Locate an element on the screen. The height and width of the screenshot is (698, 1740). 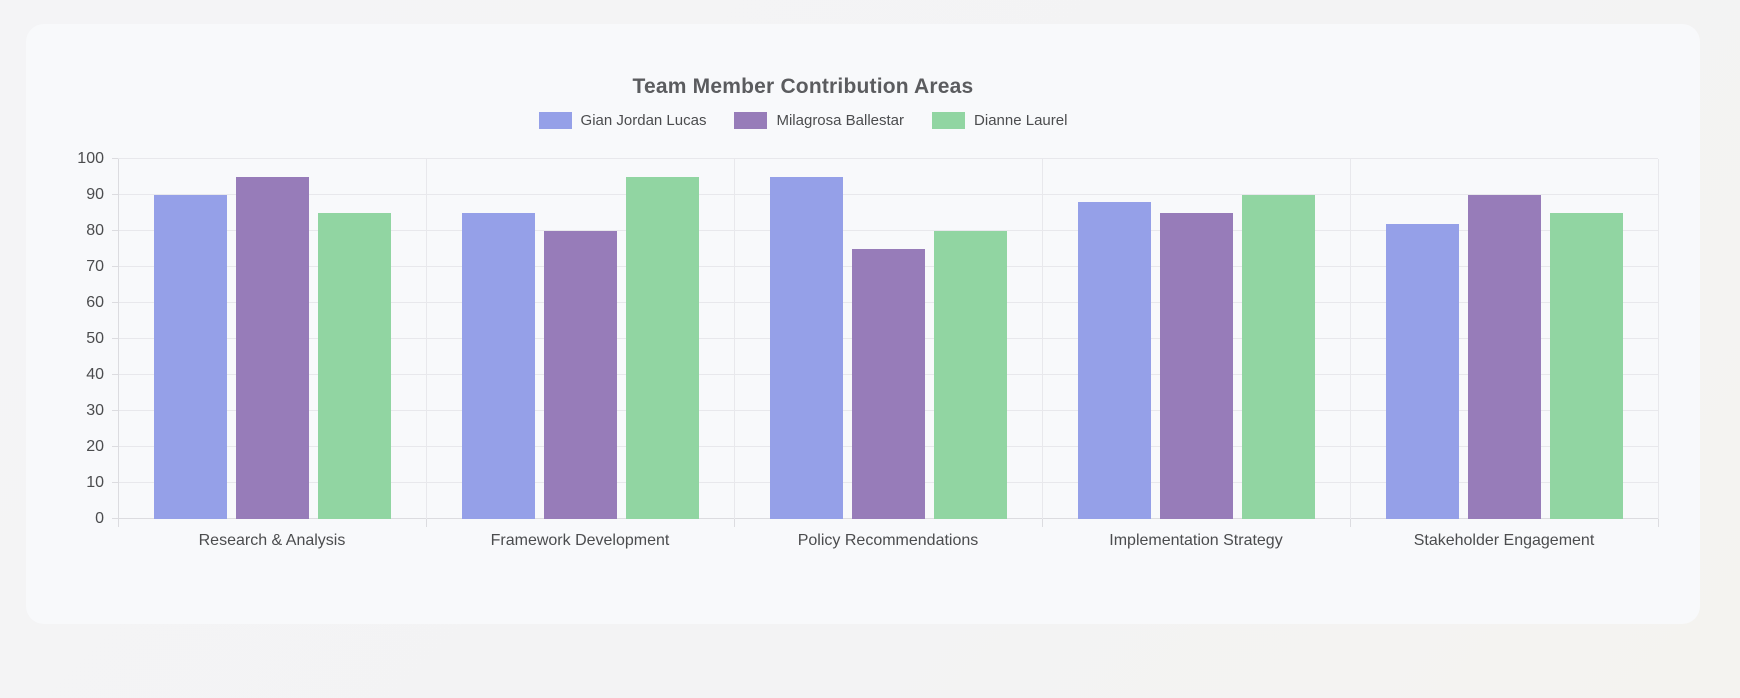
legend-item-3: Dianne Laurel is located at coordinates (1000, 120).